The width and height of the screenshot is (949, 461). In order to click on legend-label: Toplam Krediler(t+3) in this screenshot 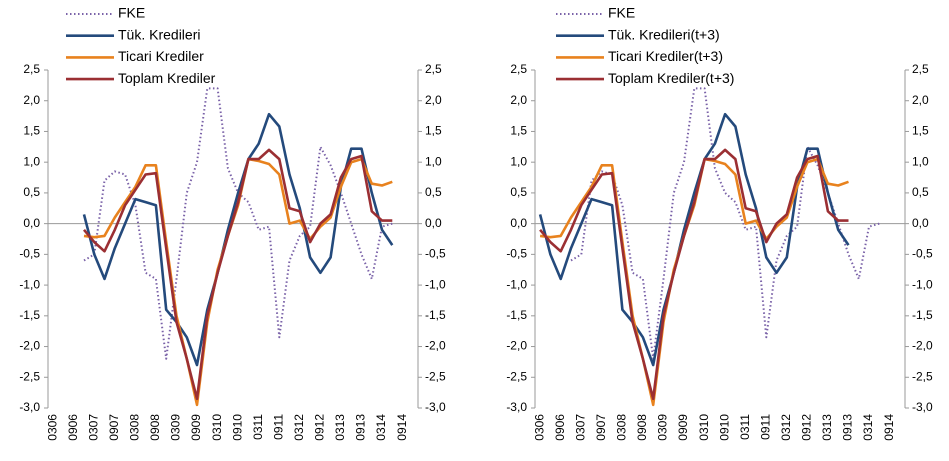, I will do `click(671, 78)`.